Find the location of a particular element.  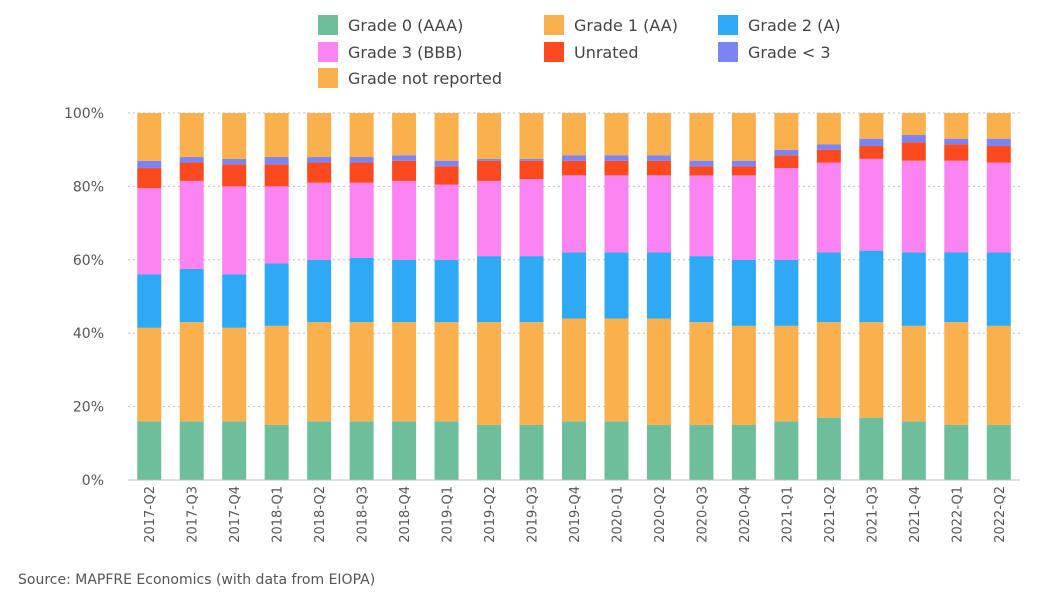

bar-segment-grade-3-2018-Q1 is located at coordinates (276, 161).